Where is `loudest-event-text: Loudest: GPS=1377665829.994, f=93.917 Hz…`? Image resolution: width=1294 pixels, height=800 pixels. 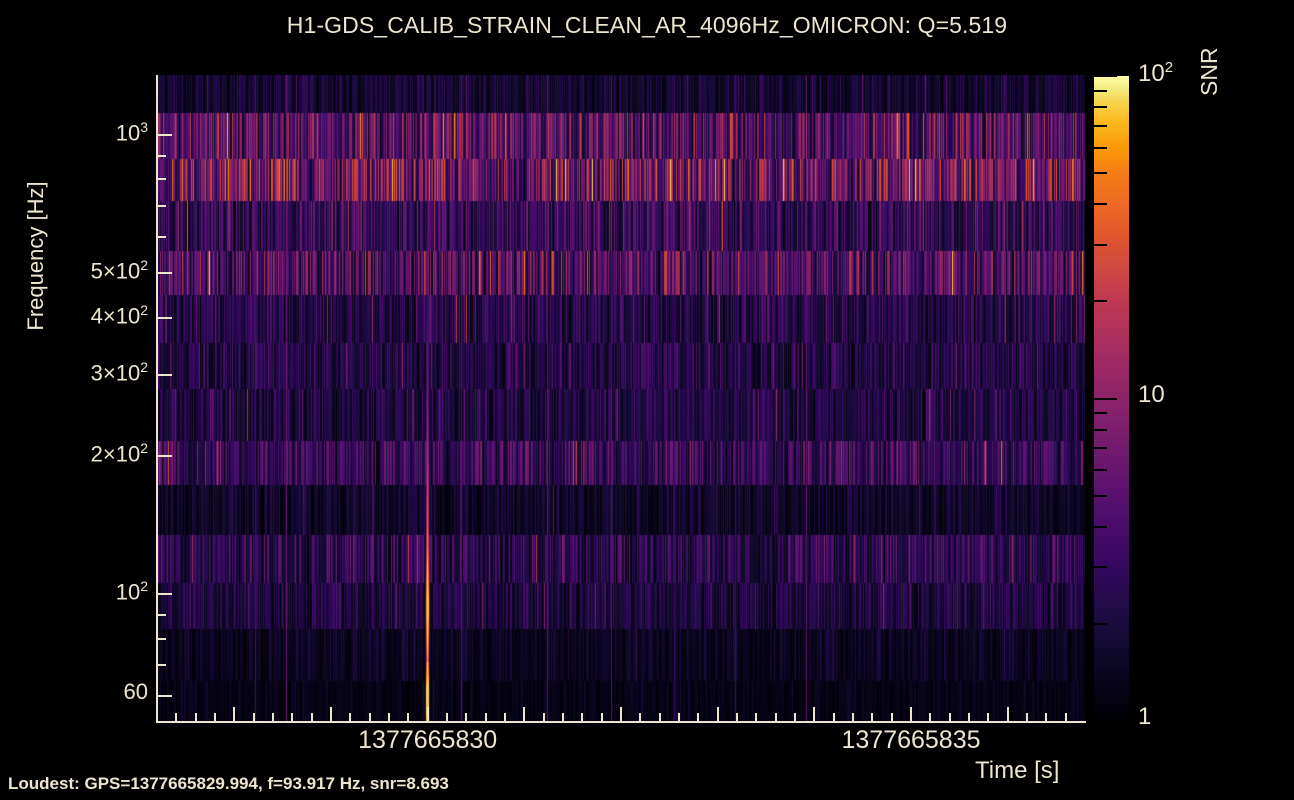 loudest-event-text: Loudest: GPS=1377665829.994, f=93.917 Hz… is located at coordinates (228, 783).